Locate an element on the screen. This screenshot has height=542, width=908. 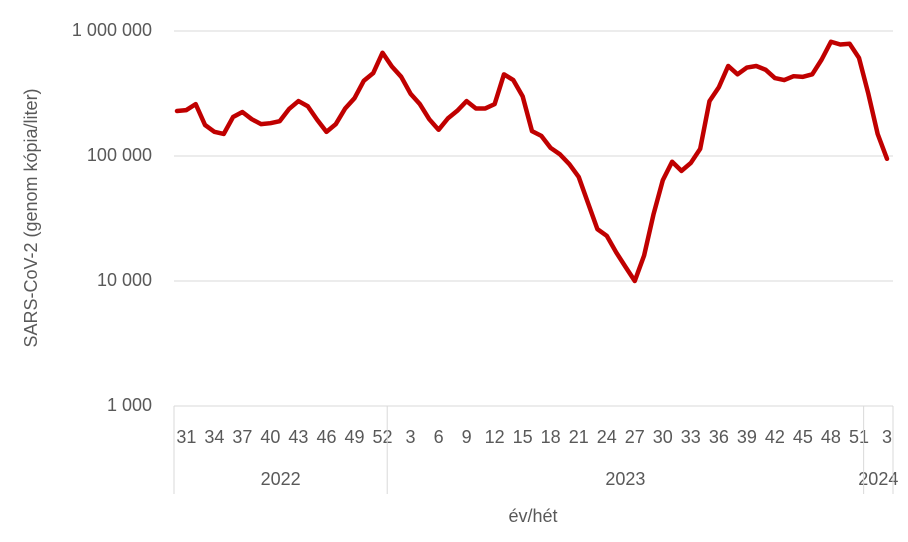
x-tick-label: 36 is located at coordinates (719, 437).